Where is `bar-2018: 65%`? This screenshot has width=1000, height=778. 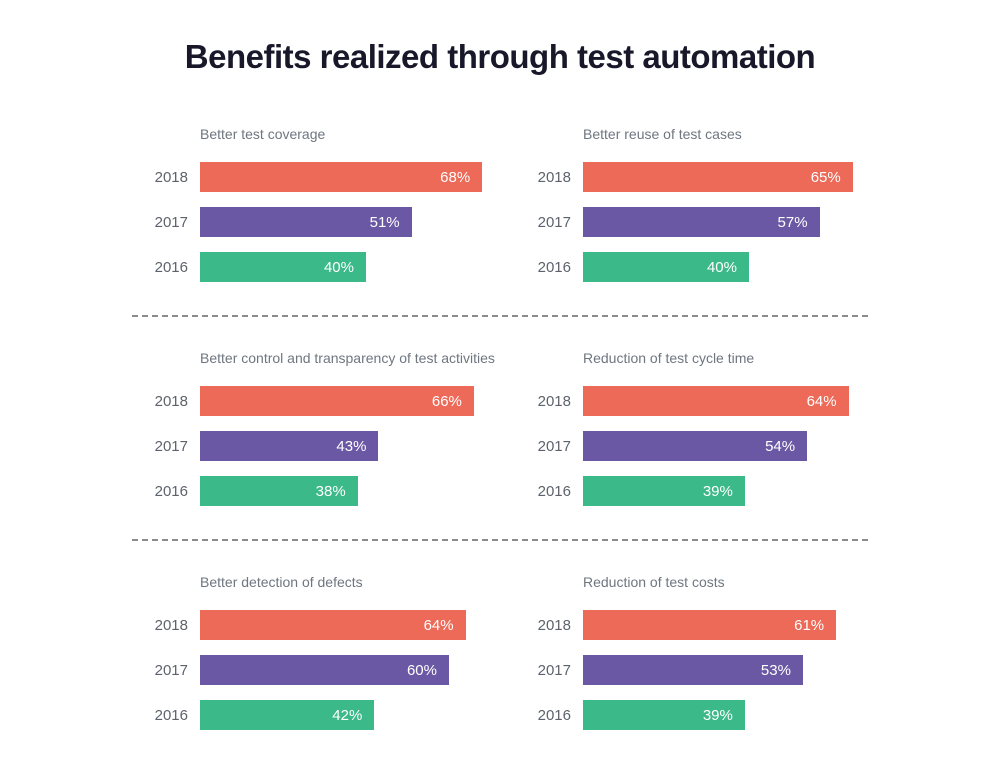
bar-2018: 65% is located at coordinates (718, 177).